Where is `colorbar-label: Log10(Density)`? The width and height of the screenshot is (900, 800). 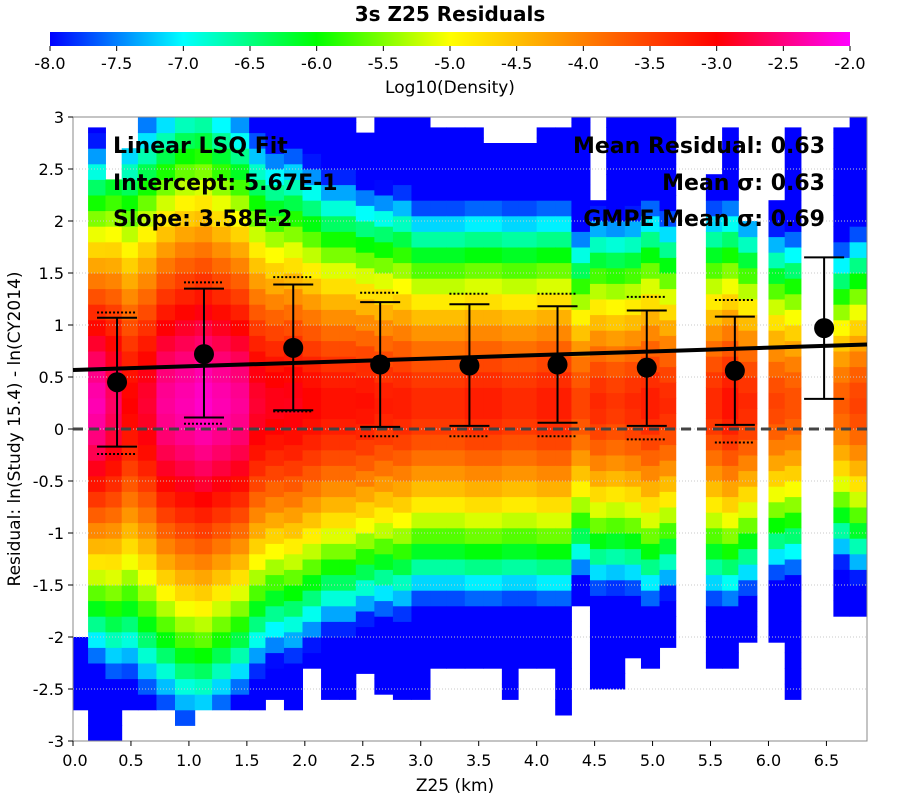 colorbar-label: Log10(Density) is located at coordinates (450, 88).